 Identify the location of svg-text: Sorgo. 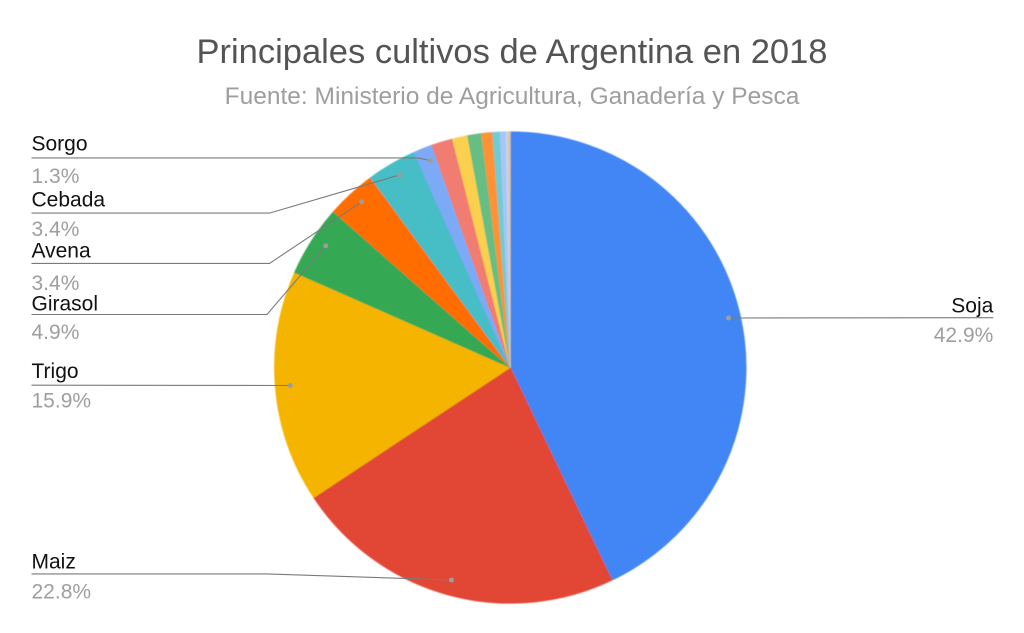
(60, 144).